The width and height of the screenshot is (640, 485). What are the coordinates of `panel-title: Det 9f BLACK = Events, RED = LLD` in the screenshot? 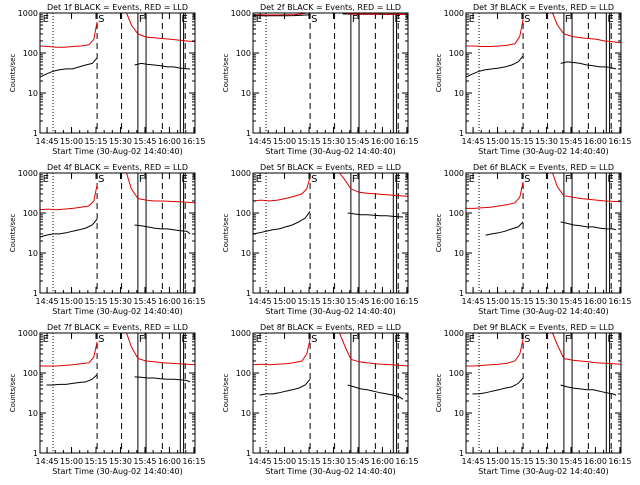 It's located at (543, 327).